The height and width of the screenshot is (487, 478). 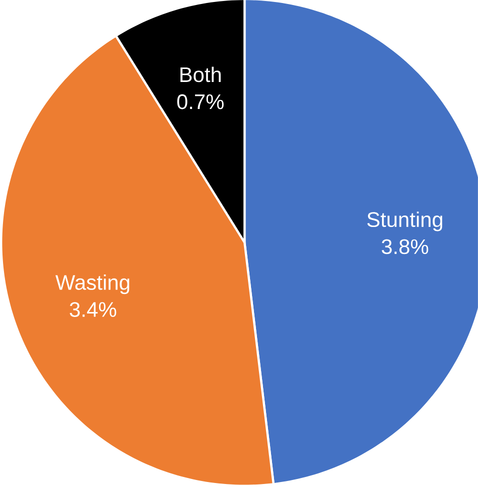 I want to click on data-label: 3.8%, so click(x=405, y=246).